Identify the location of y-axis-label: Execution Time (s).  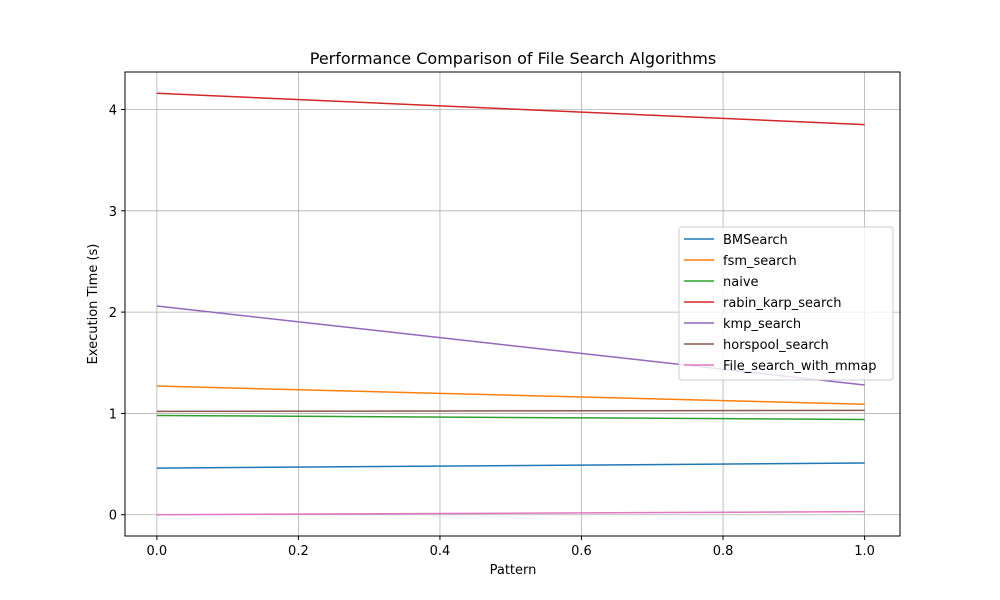
(93, 304).